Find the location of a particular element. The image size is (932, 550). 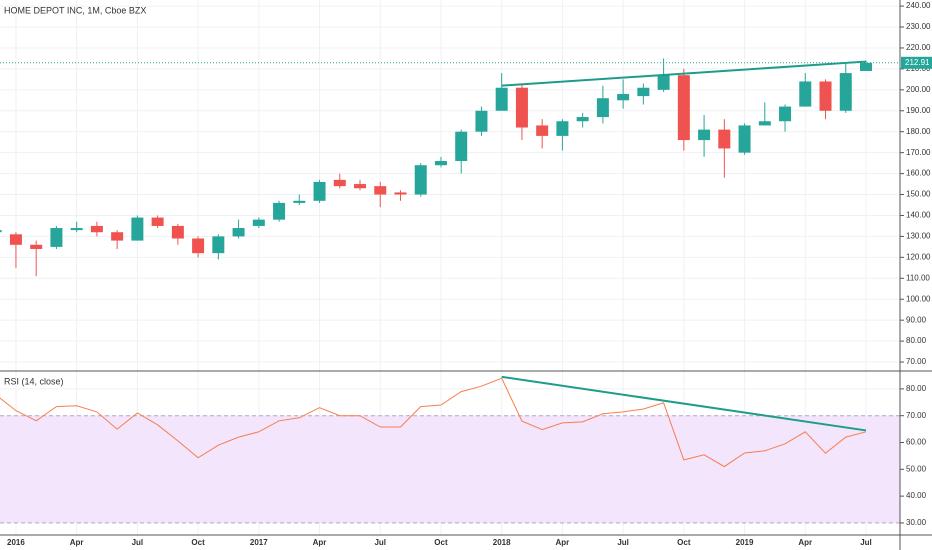

y-tick-label: 60.00 is located at coordinates (916, 442).